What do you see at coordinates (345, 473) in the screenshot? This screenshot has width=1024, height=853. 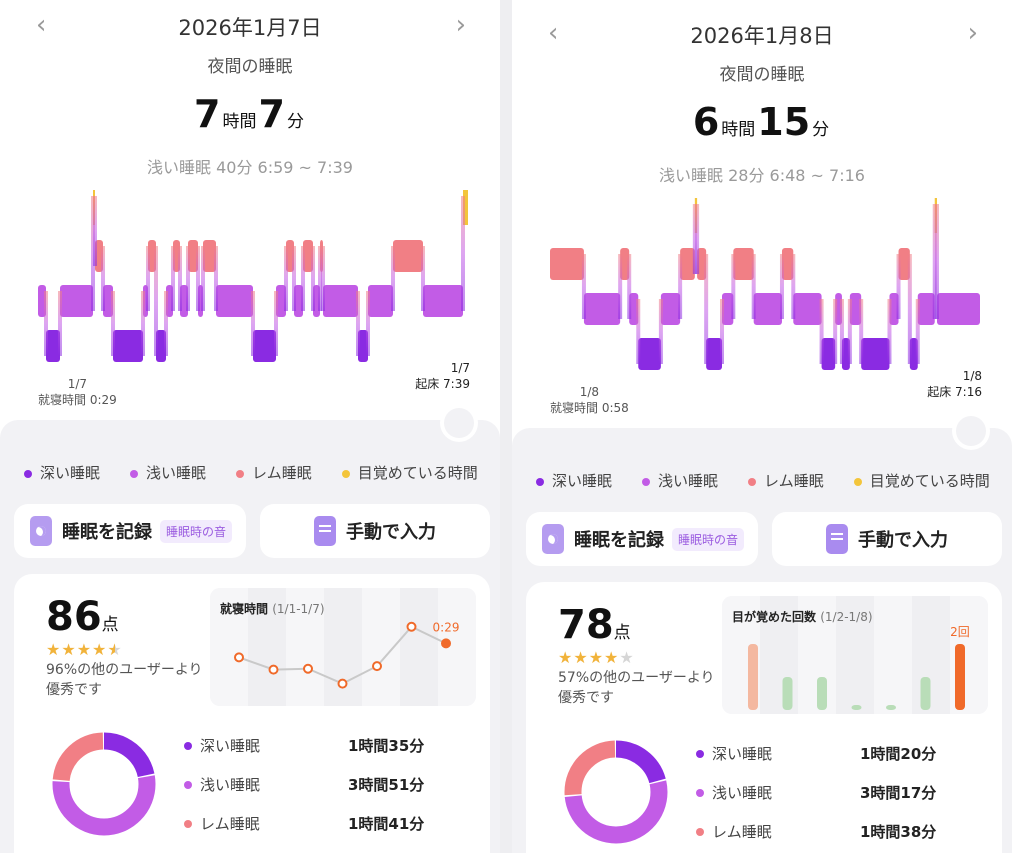 I see `legend-dot-awake` at bounding box center [345, 473].